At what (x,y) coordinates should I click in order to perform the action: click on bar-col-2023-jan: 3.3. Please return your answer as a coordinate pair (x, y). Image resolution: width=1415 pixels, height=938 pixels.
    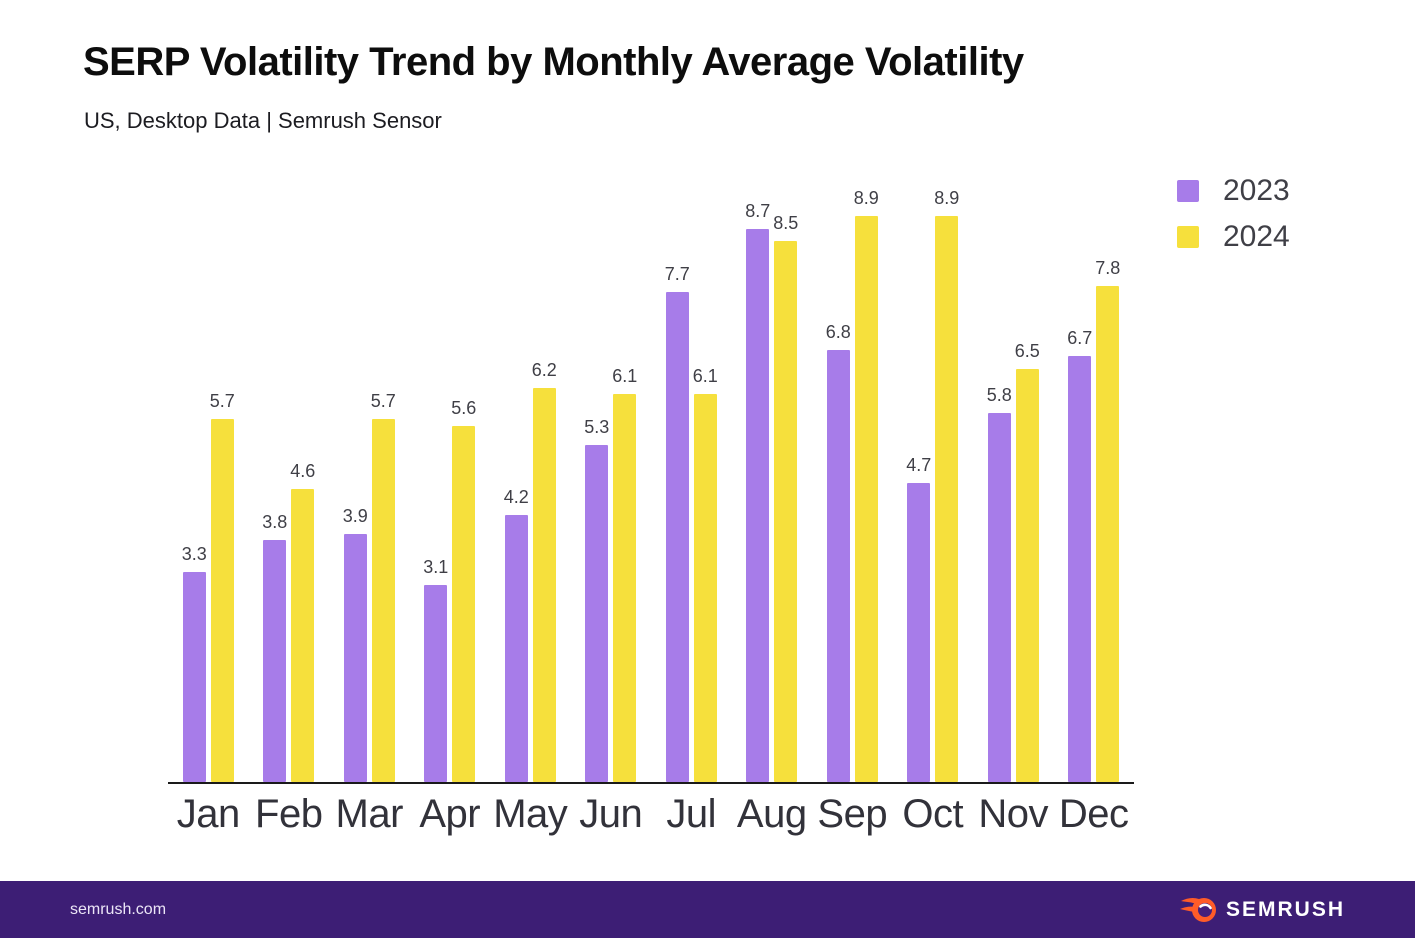
    Looking at the image, I should click on (194, 663).